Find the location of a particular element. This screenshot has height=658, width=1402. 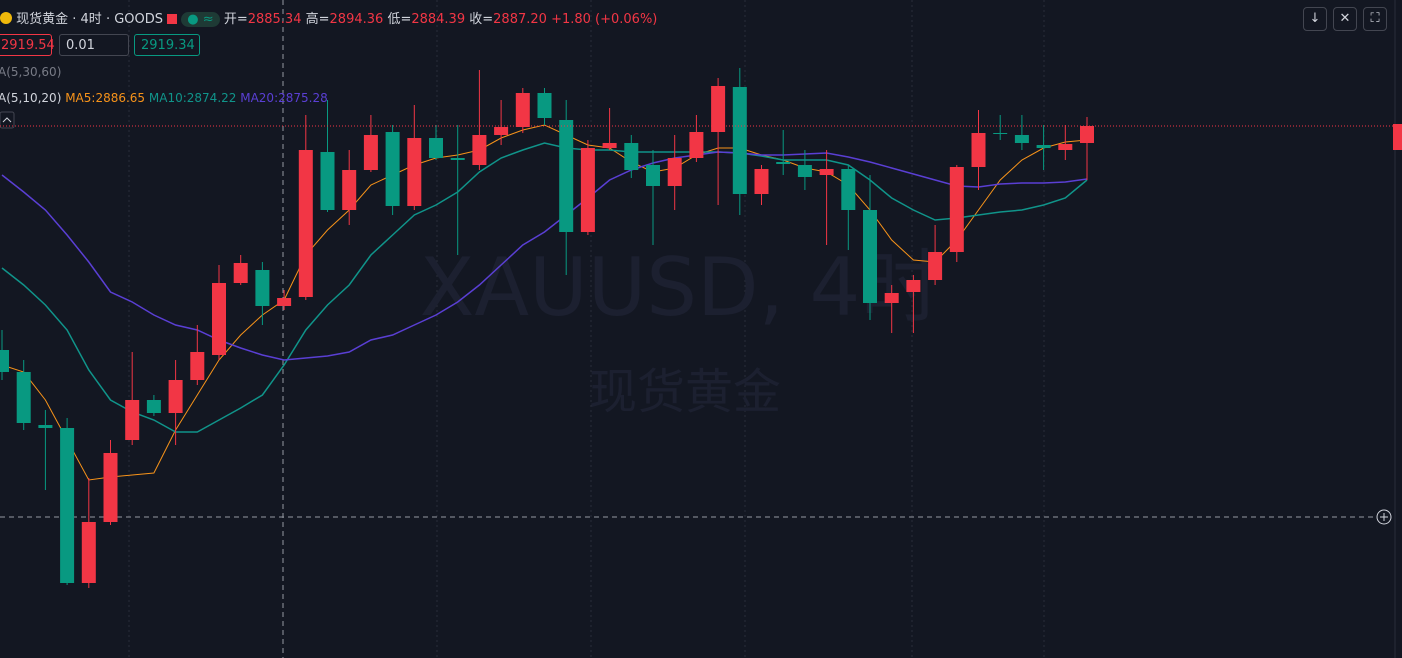

fullscreen-button: ⛶ is located at coordinates (1375, 19).